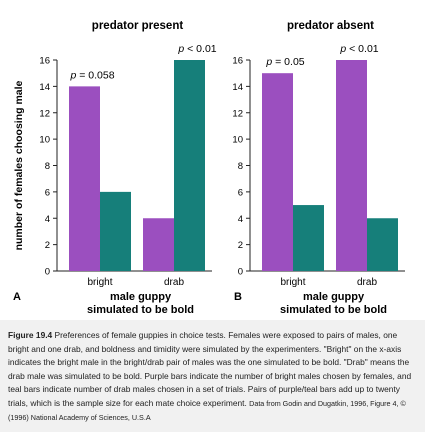  I want to click on panel-A-x-axis-label-line2: simulated to be bold, so click(140, 310).